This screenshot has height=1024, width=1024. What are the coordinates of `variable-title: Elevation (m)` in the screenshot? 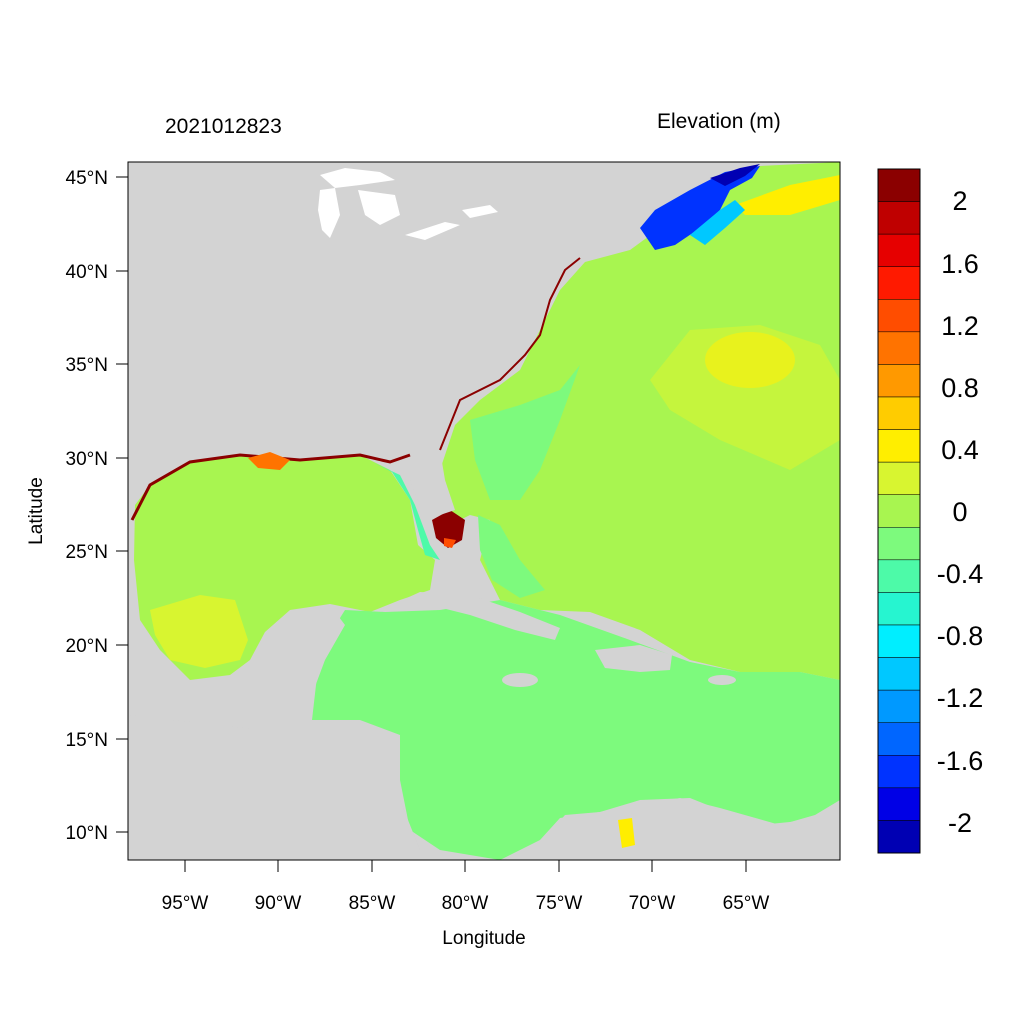 It's located at (719, 121).